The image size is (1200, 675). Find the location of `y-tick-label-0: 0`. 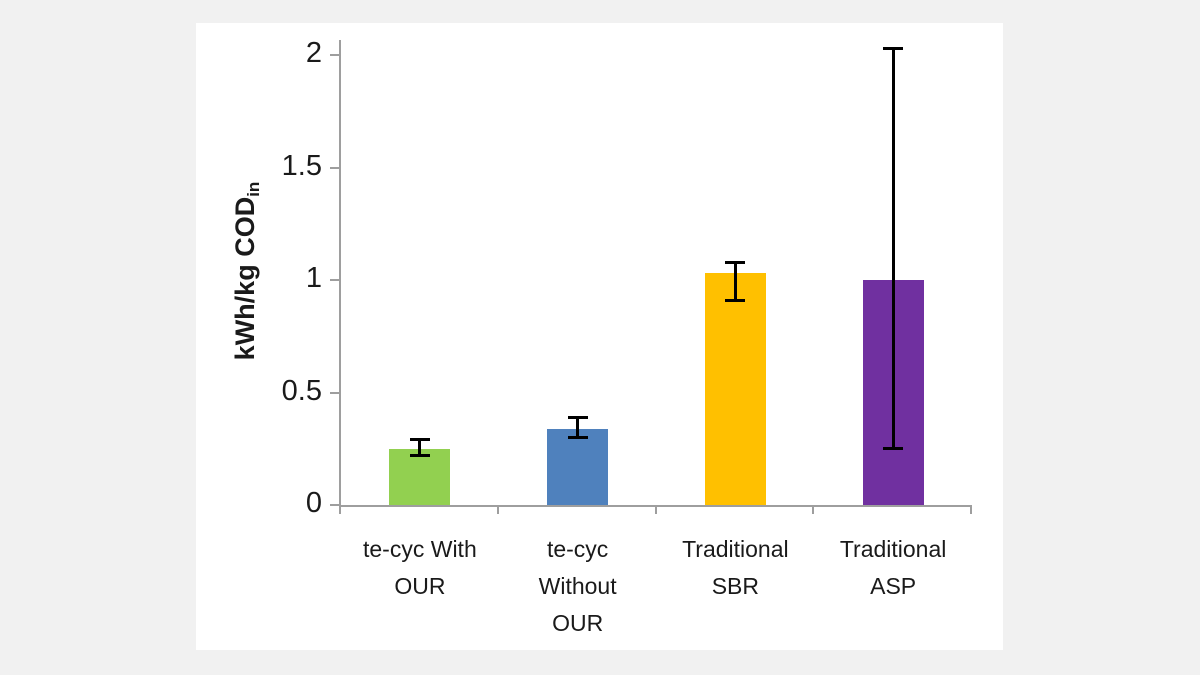

y-tick-label-0: 0 is located at coordinates (313, 503).